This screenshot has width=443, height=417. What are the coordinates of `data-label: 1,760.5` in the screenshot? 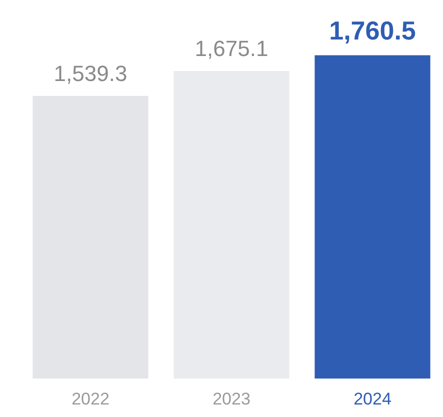 It's located at (372, 30).